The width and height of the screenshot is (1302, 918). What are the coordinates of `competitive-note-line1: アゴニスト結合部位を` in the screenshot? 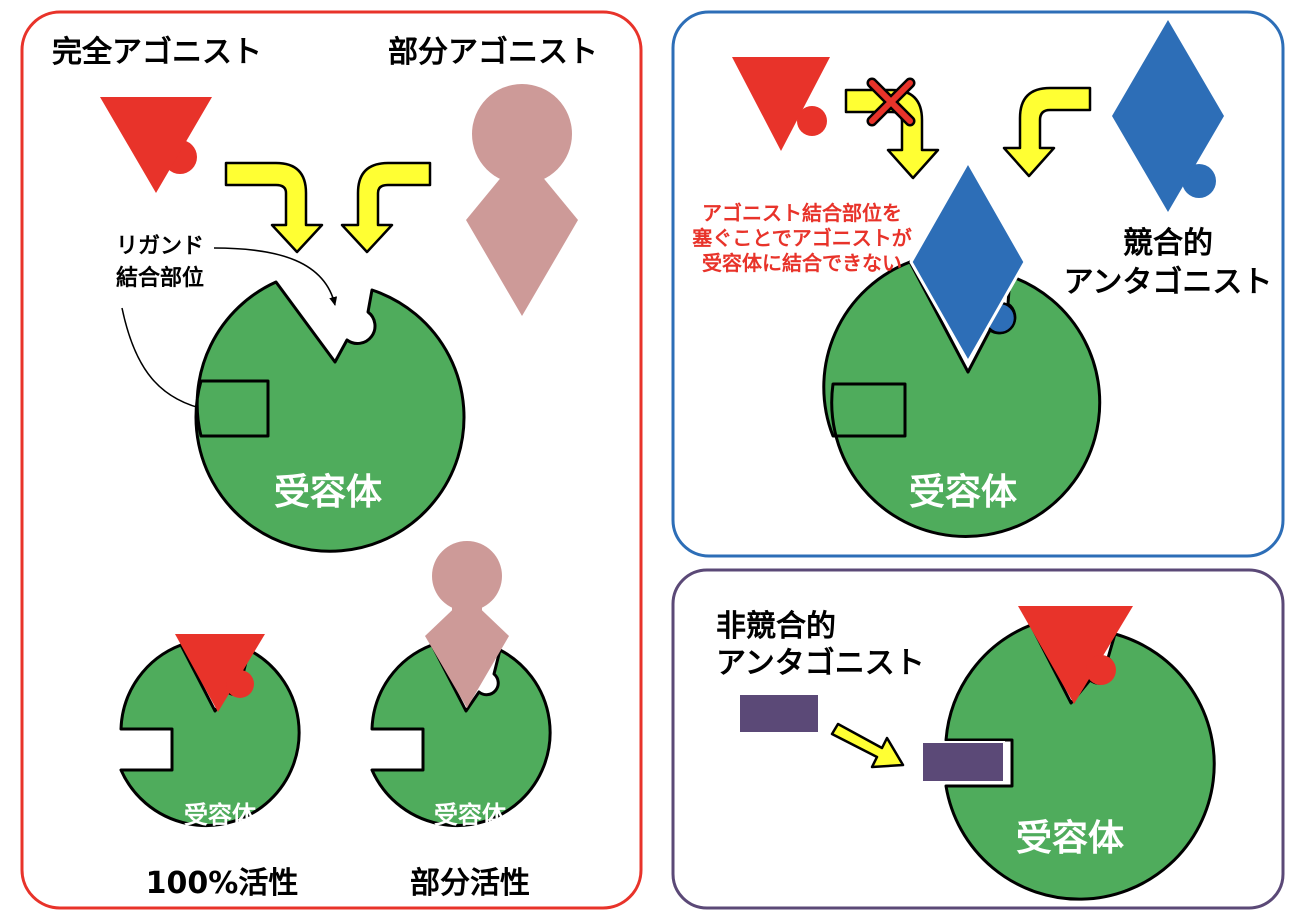 It's located at (802, 213).